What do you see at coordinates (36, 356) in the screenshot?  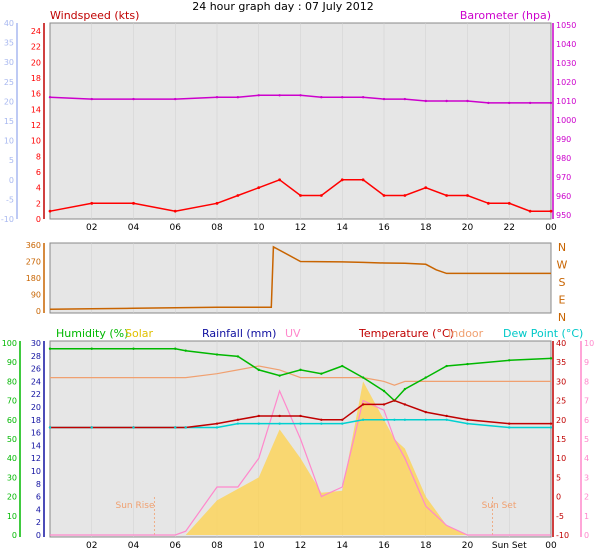 I see `rainfall-tick: 28` at bounding box center [36, 356].